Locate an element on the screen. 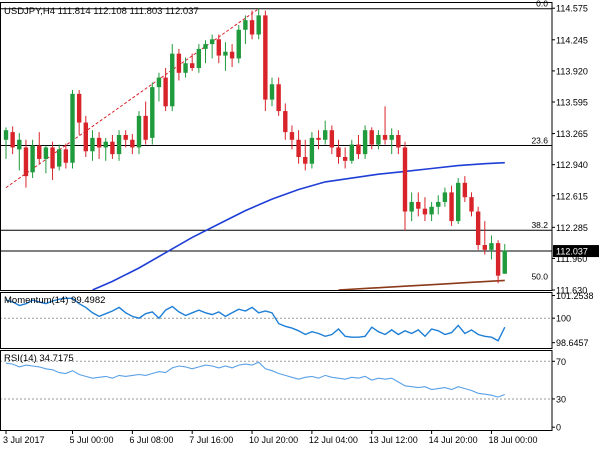 This screenshot has height=455, width=600. momentum-panel-frame is located at coordinates (276, 320).